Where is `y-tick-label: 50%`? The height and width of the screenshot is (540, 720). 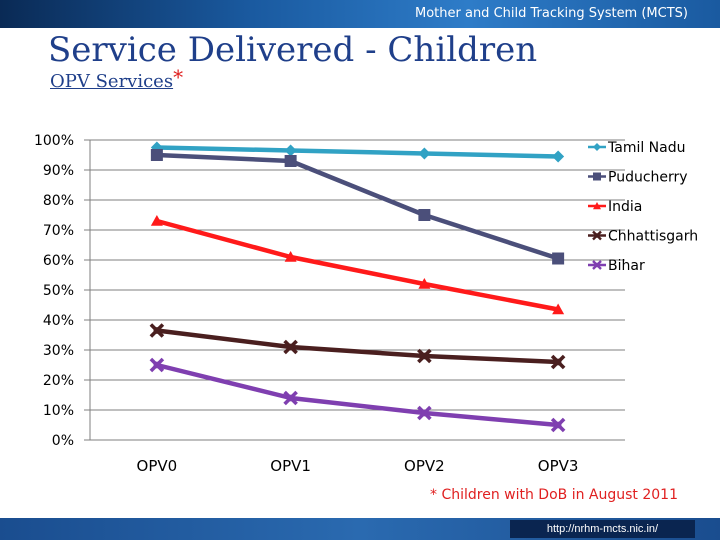 y-tick-label: 50% is located at coordinates (58, 291).